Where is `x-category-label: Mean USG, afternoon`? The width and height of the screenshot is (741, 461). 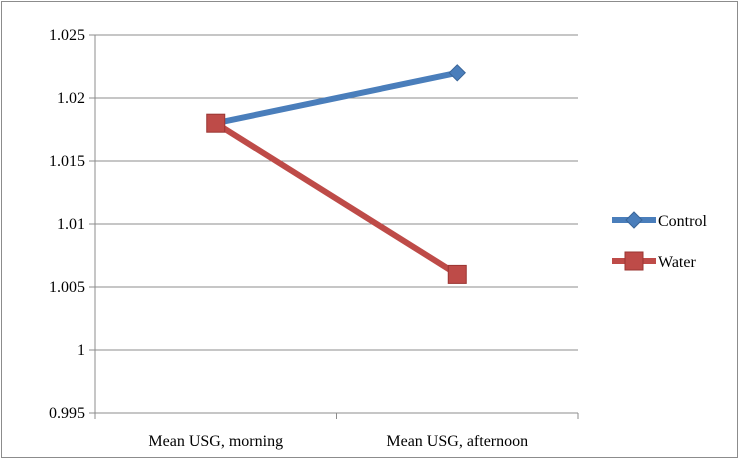
x-category-label: Mean USG, afternoon is located at coordinates (457, 441).